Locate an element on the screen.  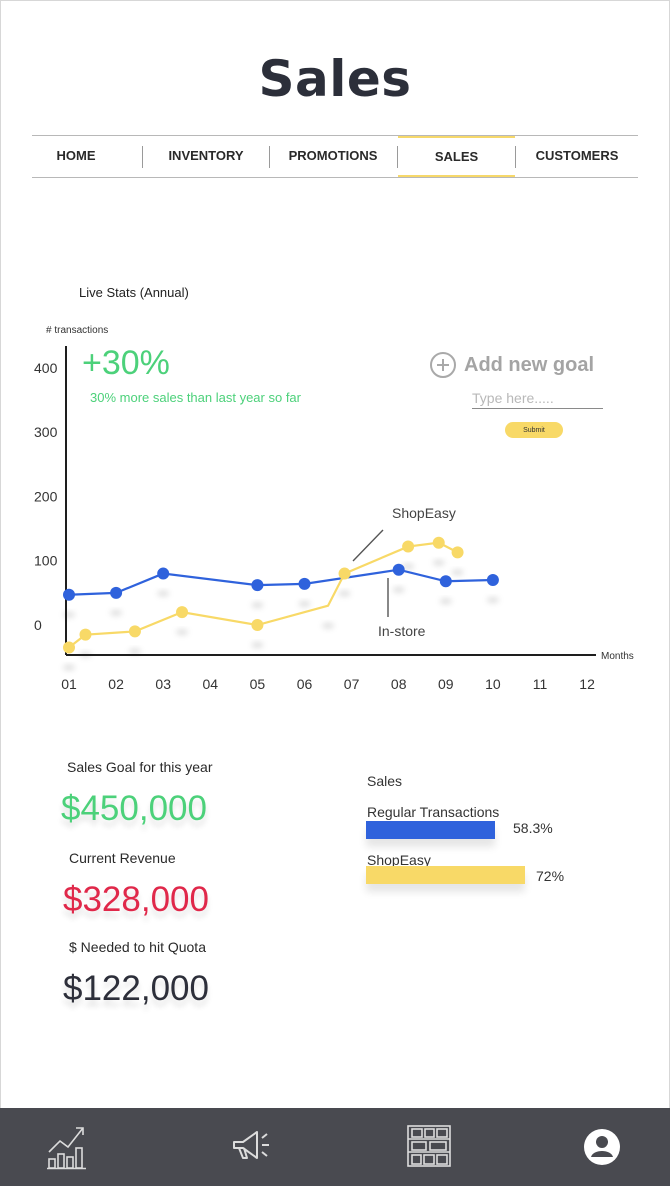
y-tick-label: 100 is located at coordinates (46, 561).